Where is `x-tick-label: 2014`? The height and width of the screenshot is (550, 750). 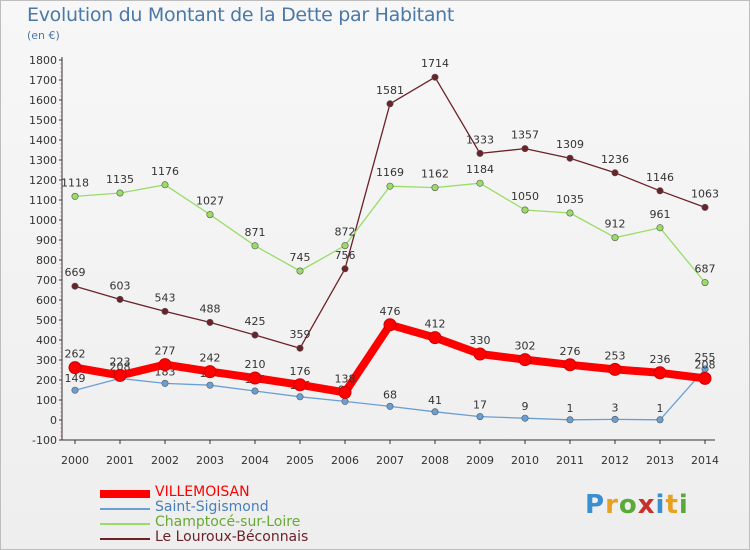 x-tick-label: 2014 is located at coordinates (705, 460).